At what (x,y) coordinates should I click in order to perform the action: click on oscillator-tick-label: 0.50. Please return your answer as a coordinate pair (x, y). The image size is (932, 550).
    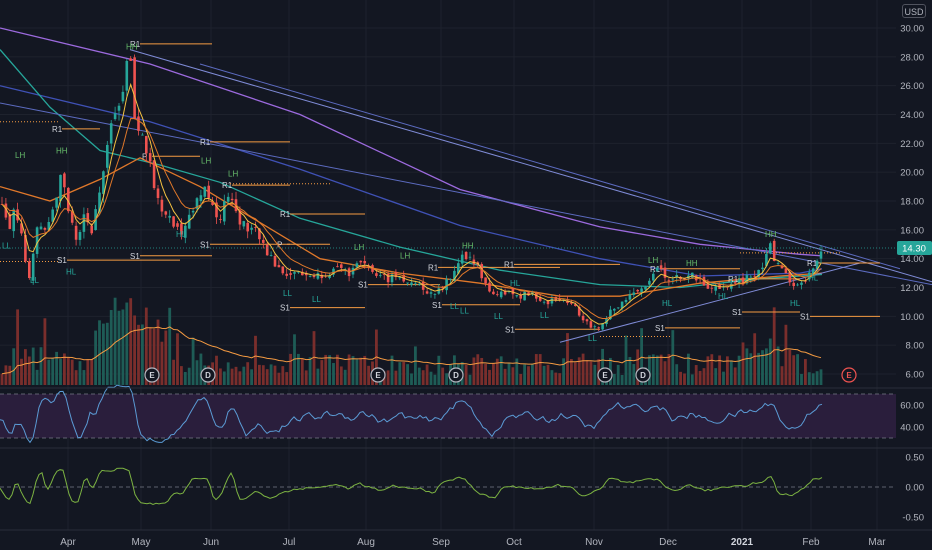
    Looking at the image, I should click on (915, 458).